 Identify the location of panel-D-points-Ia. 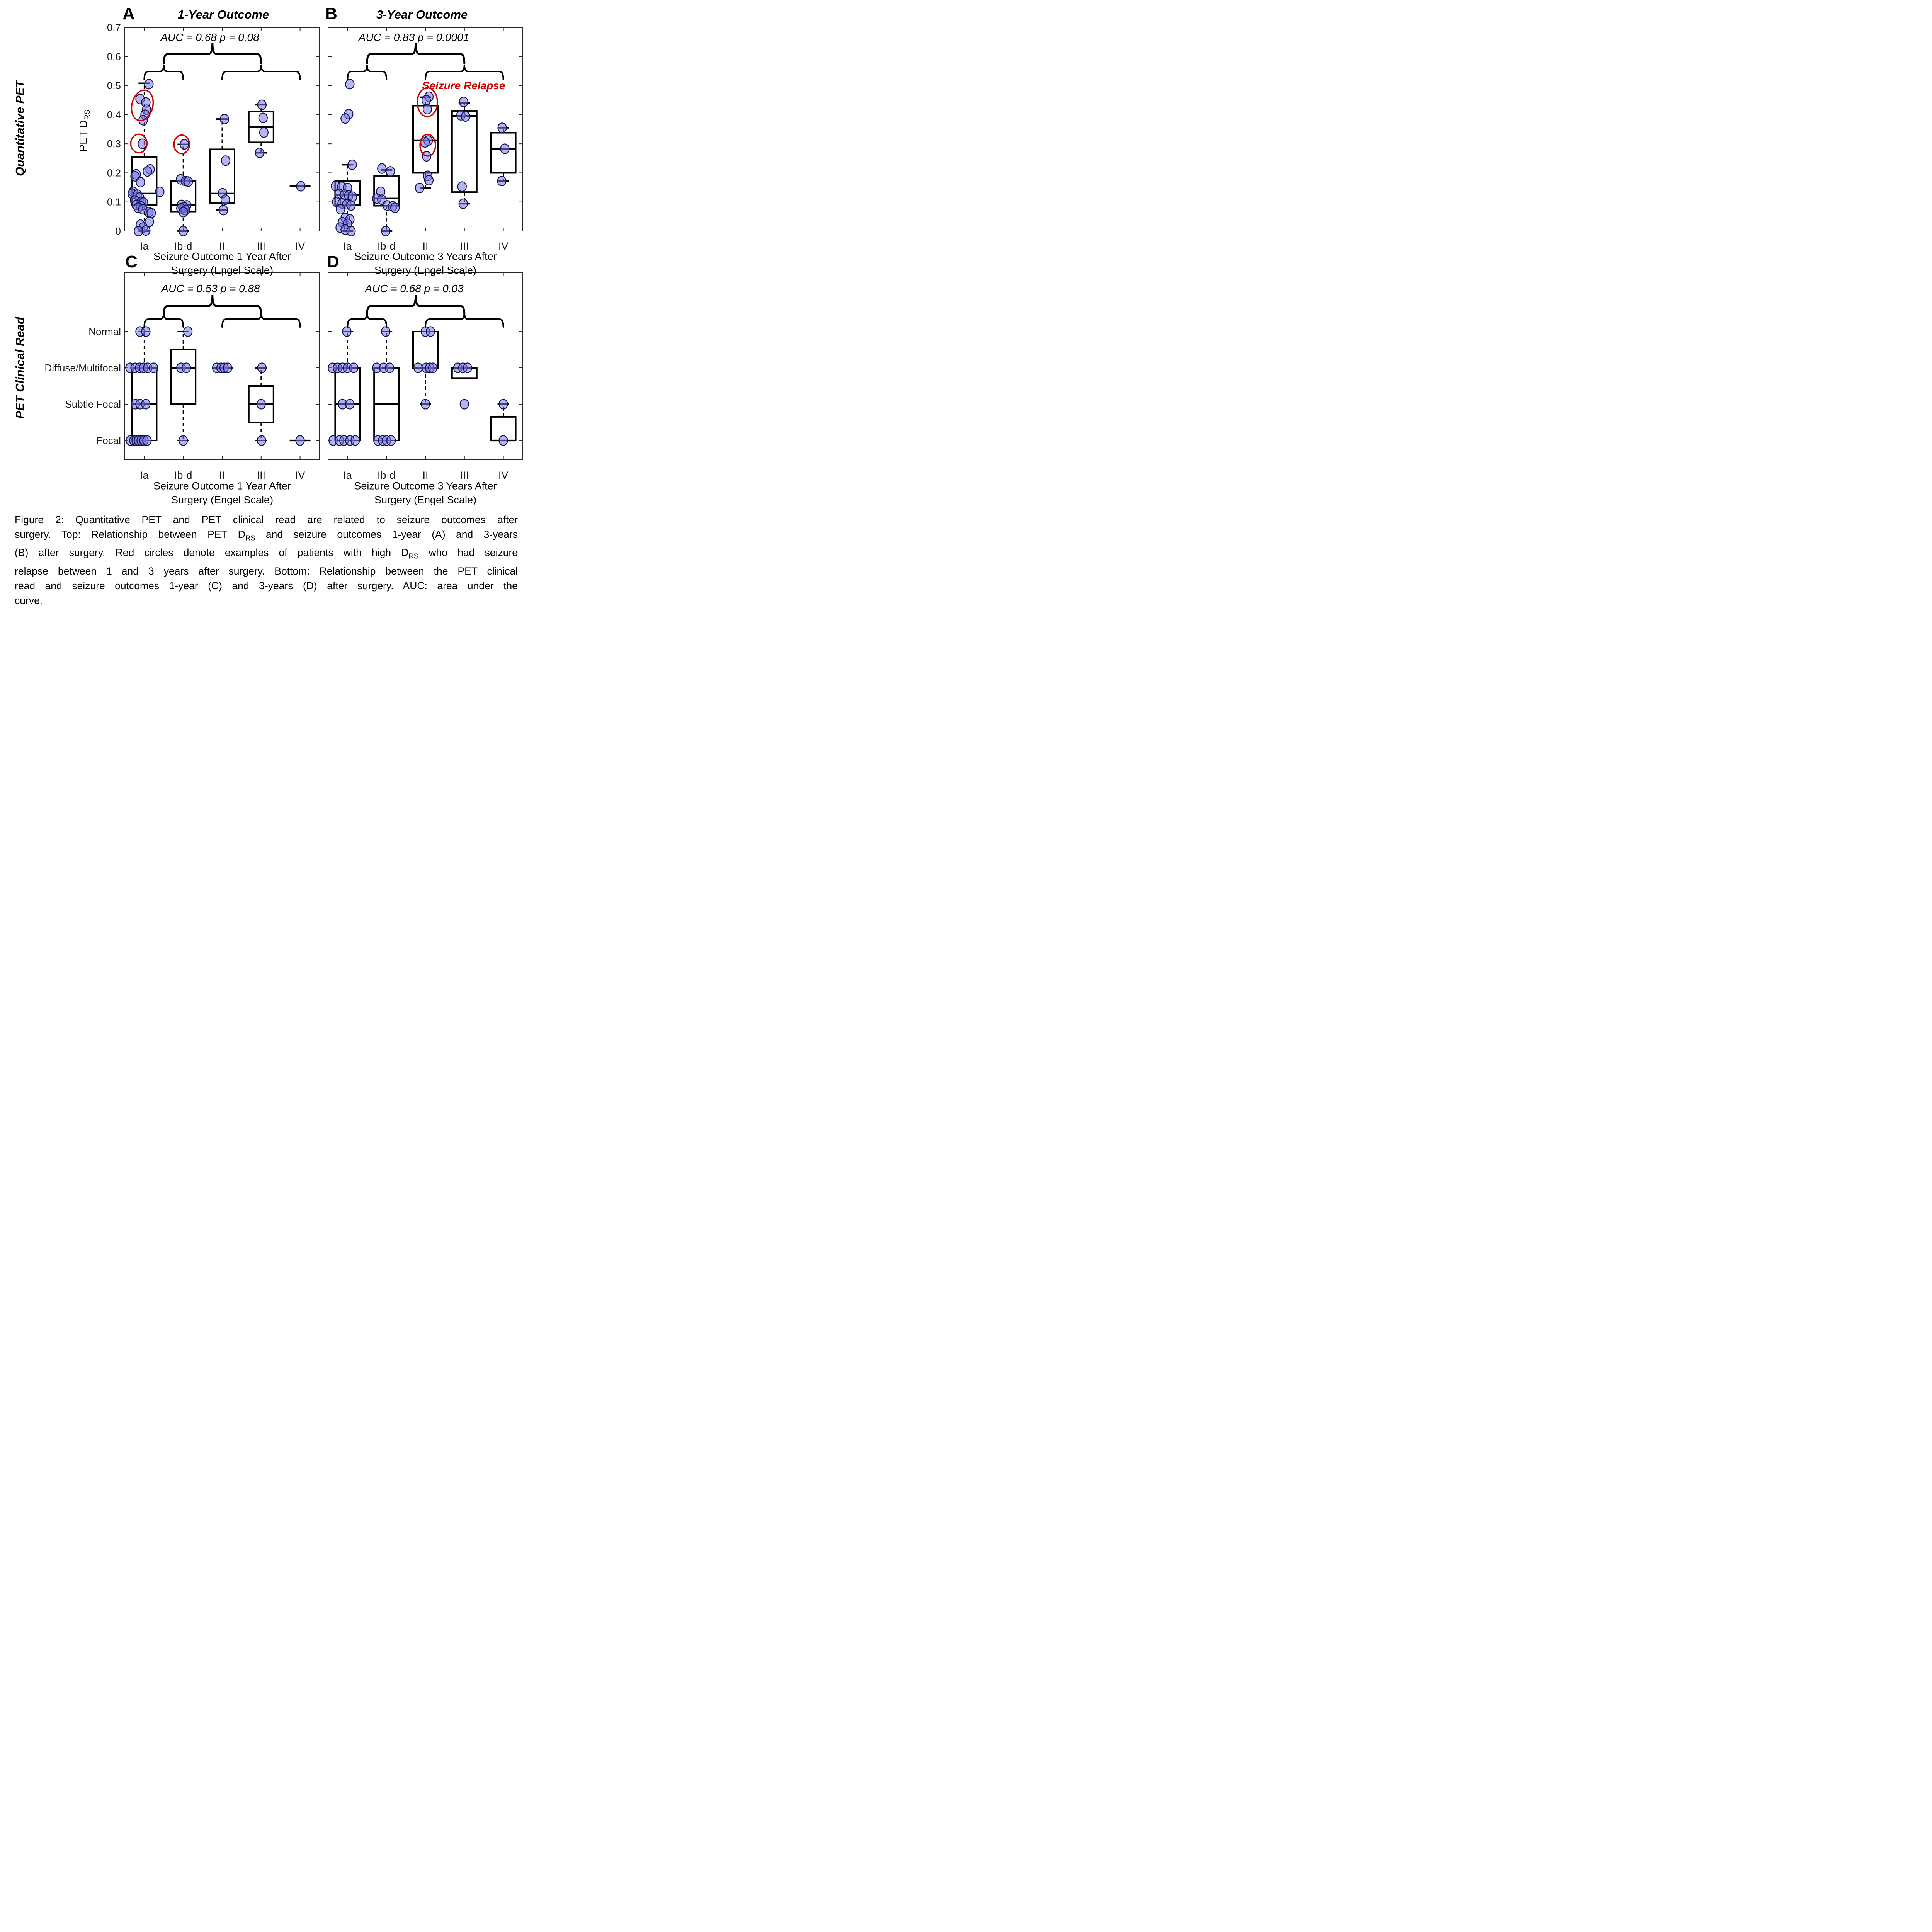
(344, 386).